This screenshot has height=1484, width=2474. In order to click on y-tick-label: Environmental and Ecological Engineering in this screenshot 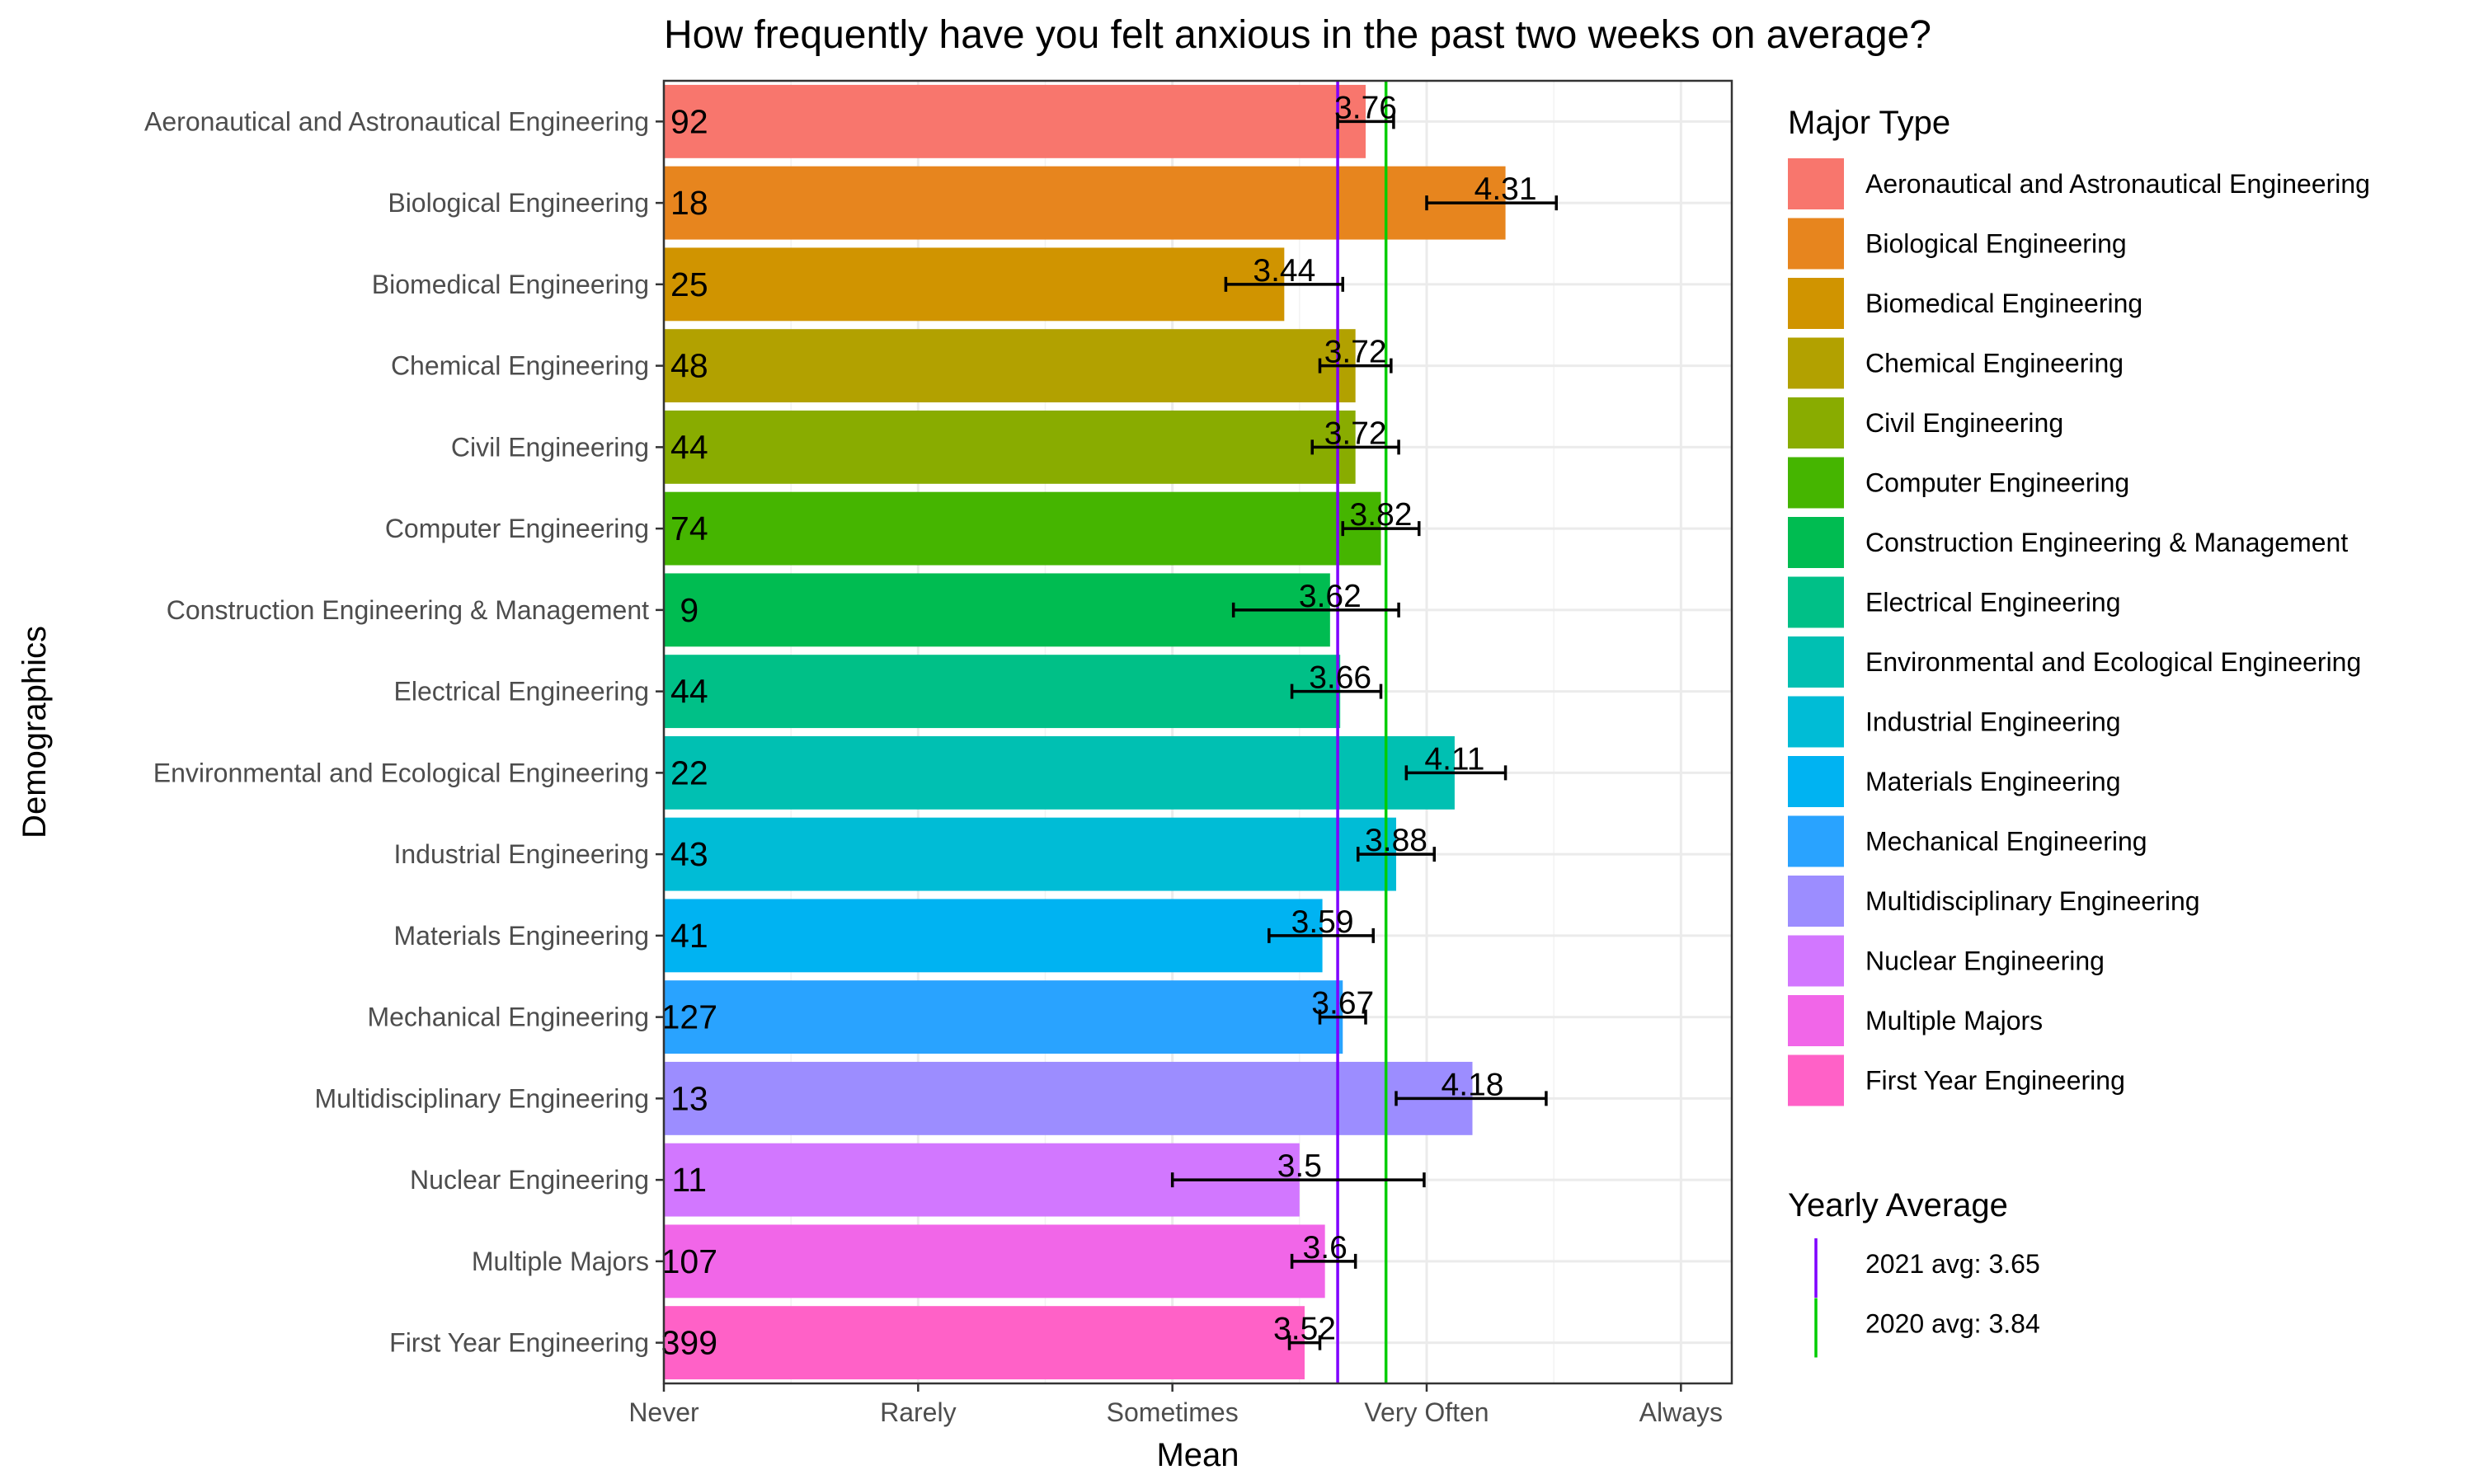, I will do `click(401, 772)`.